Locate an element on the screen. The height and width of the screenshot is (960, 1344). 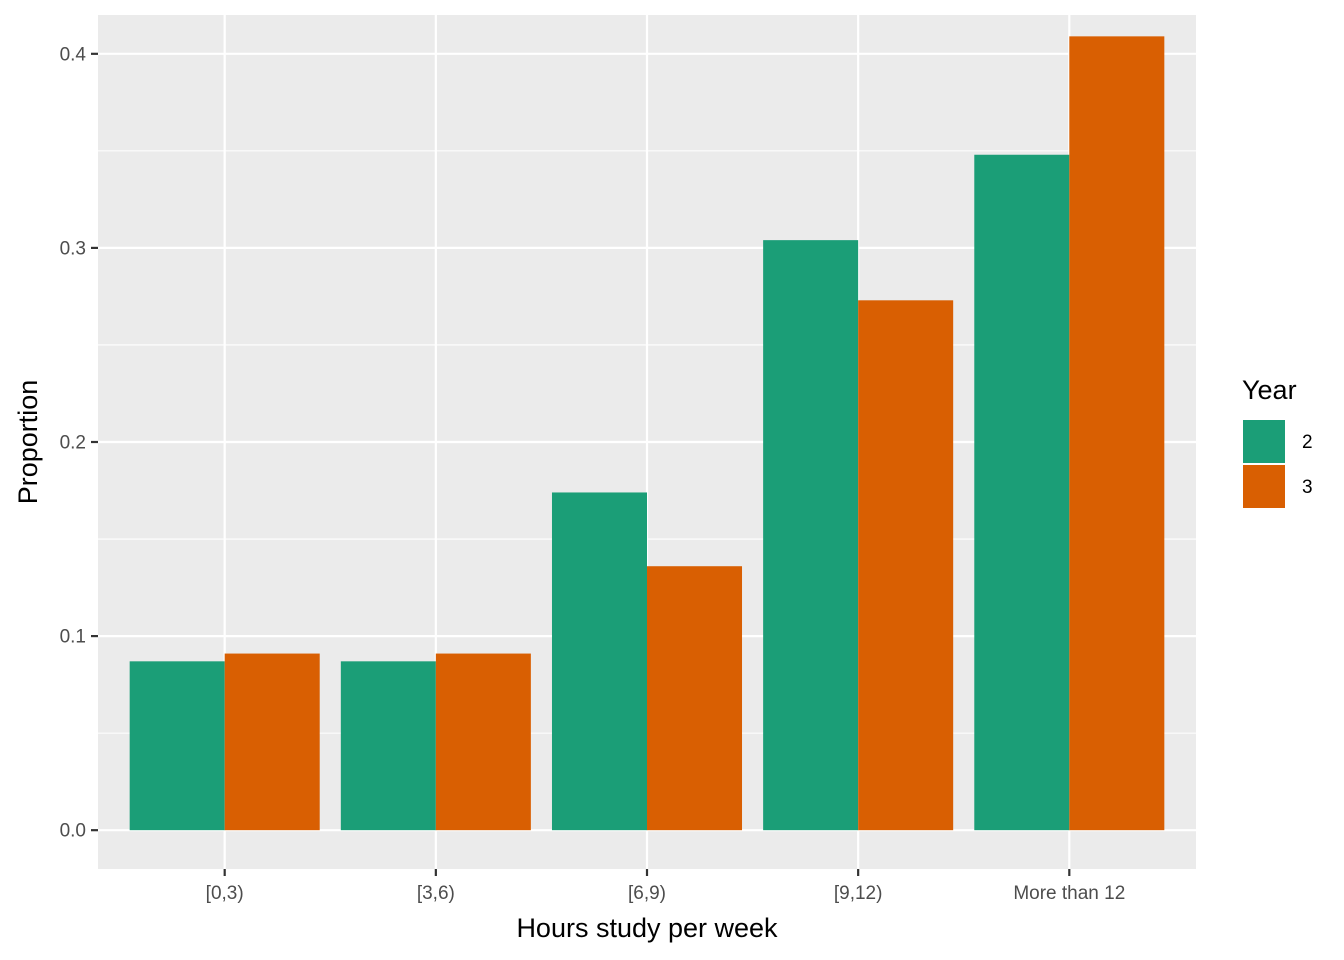
x-tick-label: More than 12 is located at coordinates (1069, 893).